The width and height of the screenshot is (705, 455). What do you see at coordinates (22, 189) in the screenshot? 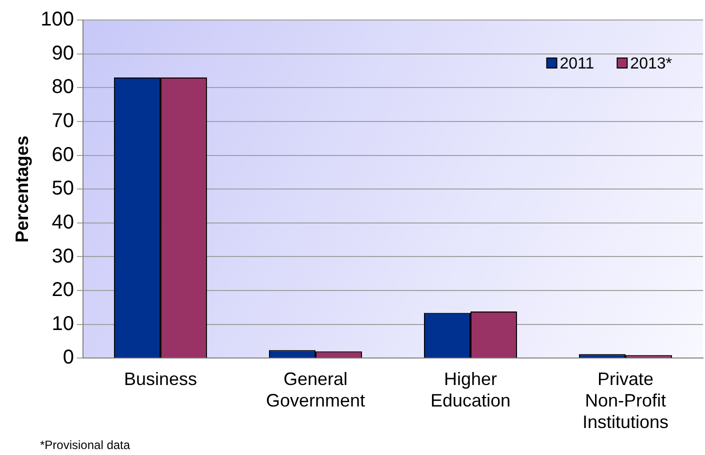
I see `y-axis-title: Percentages` at bounding box center [22, 189].